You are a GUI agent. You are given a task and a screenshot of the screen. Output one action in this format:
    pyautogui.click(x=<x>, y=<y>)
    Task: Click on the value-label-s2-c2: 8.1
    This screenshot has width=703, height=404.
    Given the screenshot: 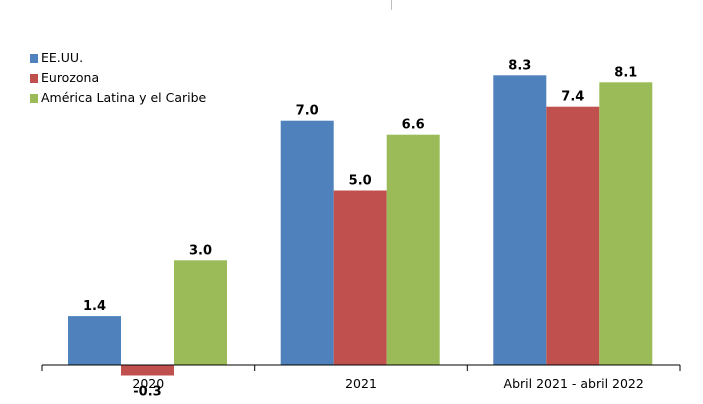 What is the action you would take?
    pyautogui.click(x=625, y=72)
    